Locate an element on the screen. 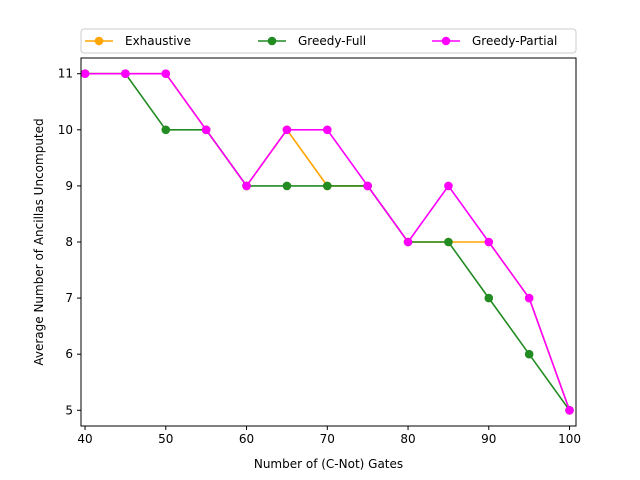 The width and height of the screenshot is (640, 480). y-tick-label: 11 is located at coordinates (65, 74).